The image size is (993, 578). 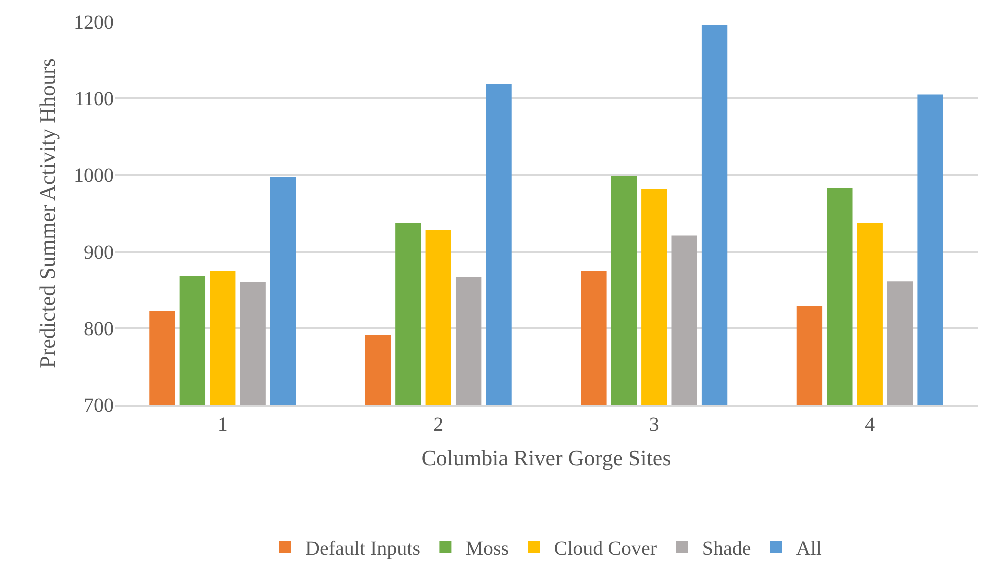 What do you see at coordinates (94, 23) in the screenshot?
I see `y-tick-label: 1200` at bounding box center [94, 23].